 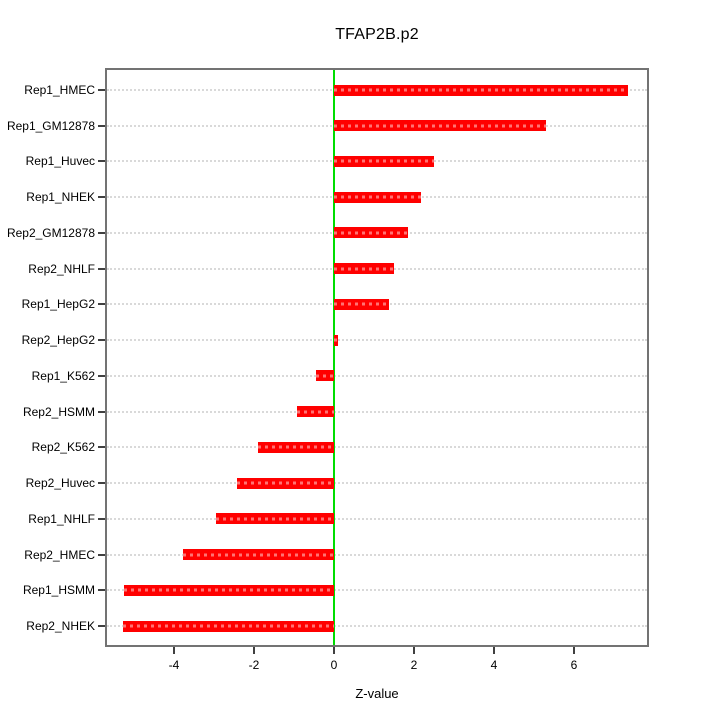 I want to click on category-label: Rep1_GM12878, so click(x=50, y=125).